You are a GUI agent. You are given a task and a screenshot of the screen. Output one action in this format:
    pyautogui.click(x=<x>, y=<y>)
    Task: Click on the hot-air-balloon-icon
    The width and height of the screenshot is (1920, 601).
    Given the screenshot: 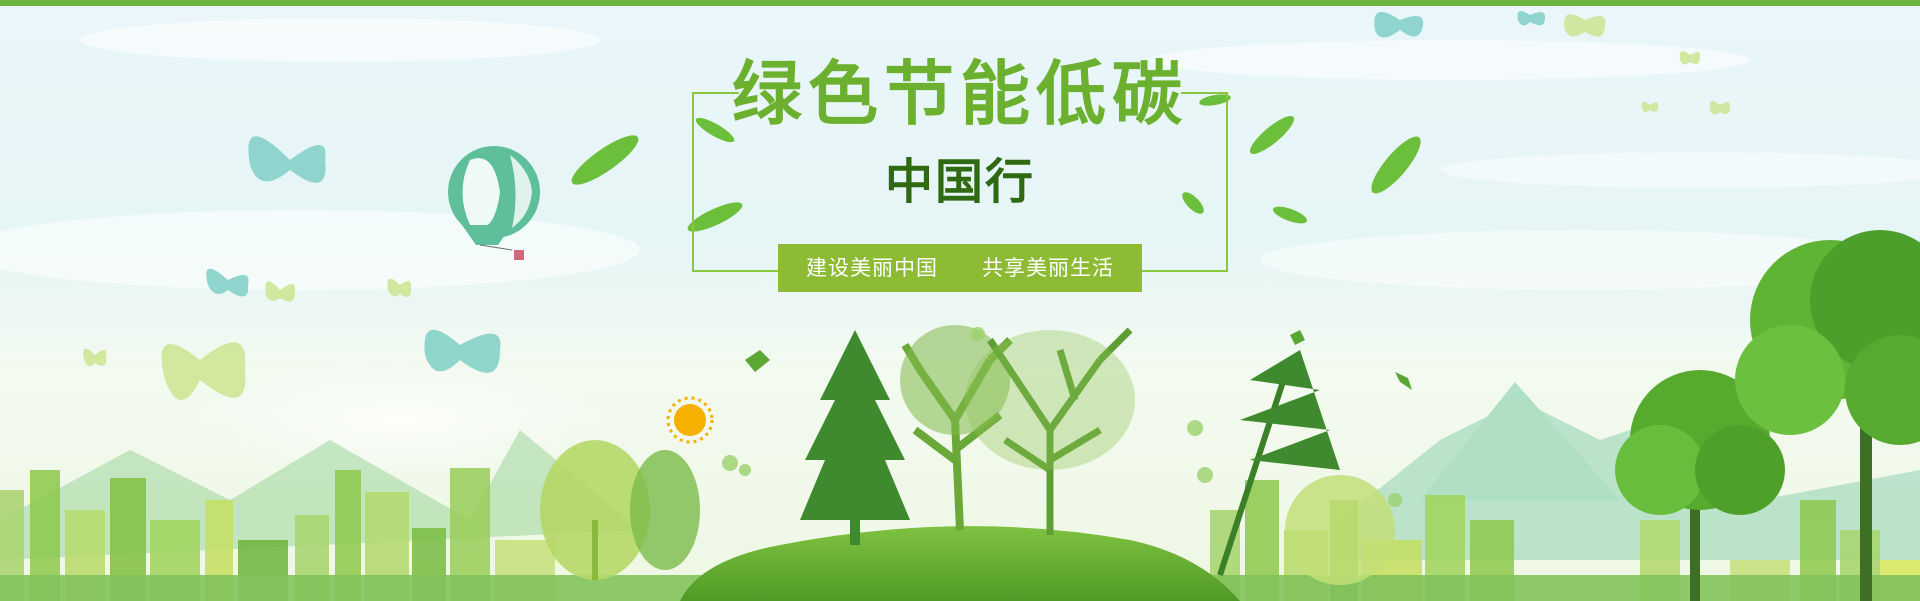 What is the action you would take?
    pyautogui.click(x=494, y=203)
    